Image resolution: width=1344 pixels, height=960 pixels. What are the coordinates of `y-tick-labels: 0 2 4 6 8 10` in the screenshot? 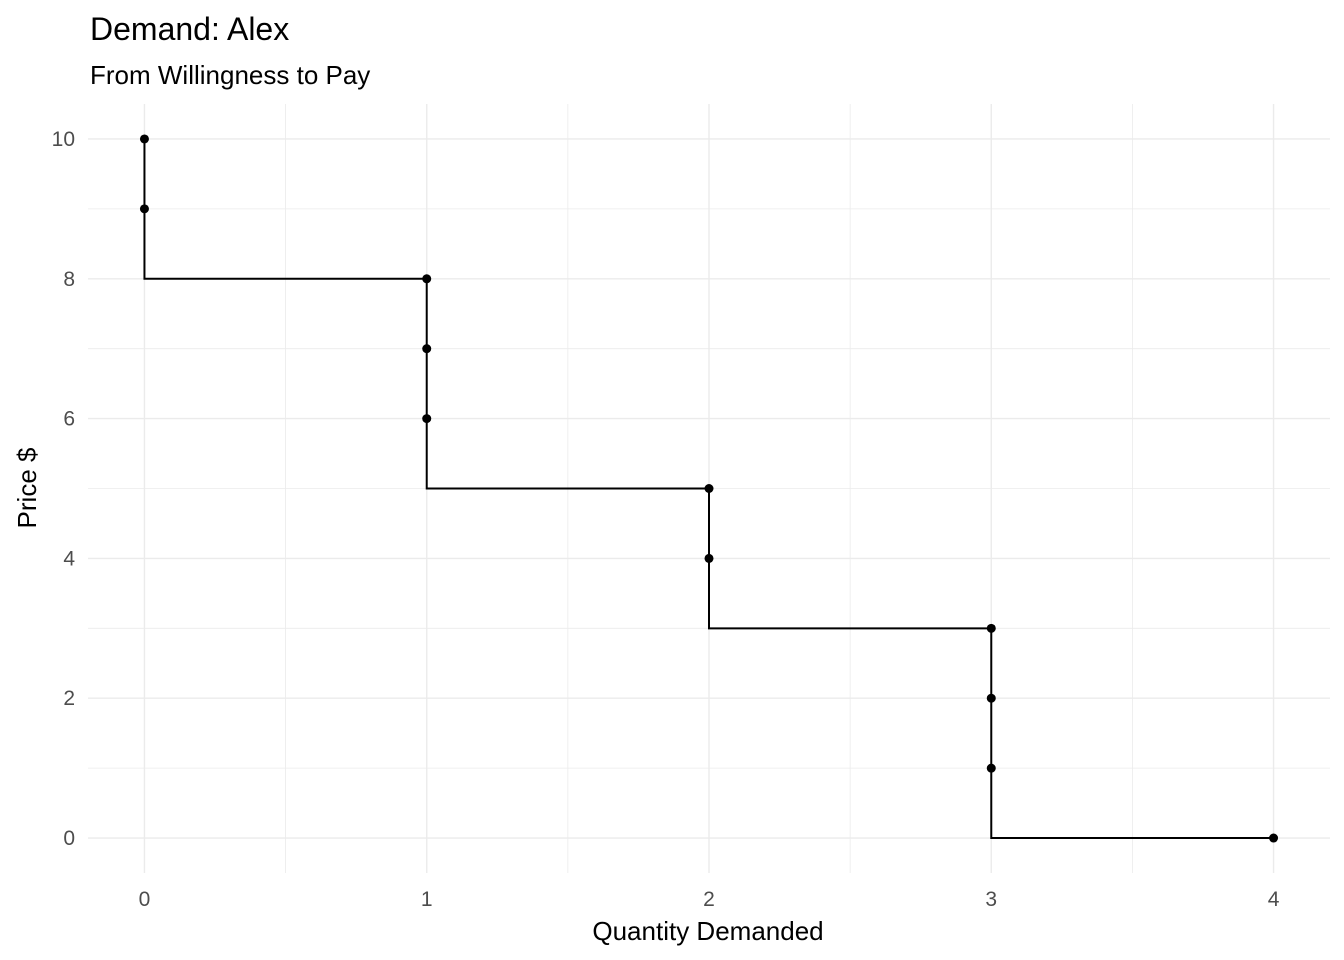 It's located at (64, 489).